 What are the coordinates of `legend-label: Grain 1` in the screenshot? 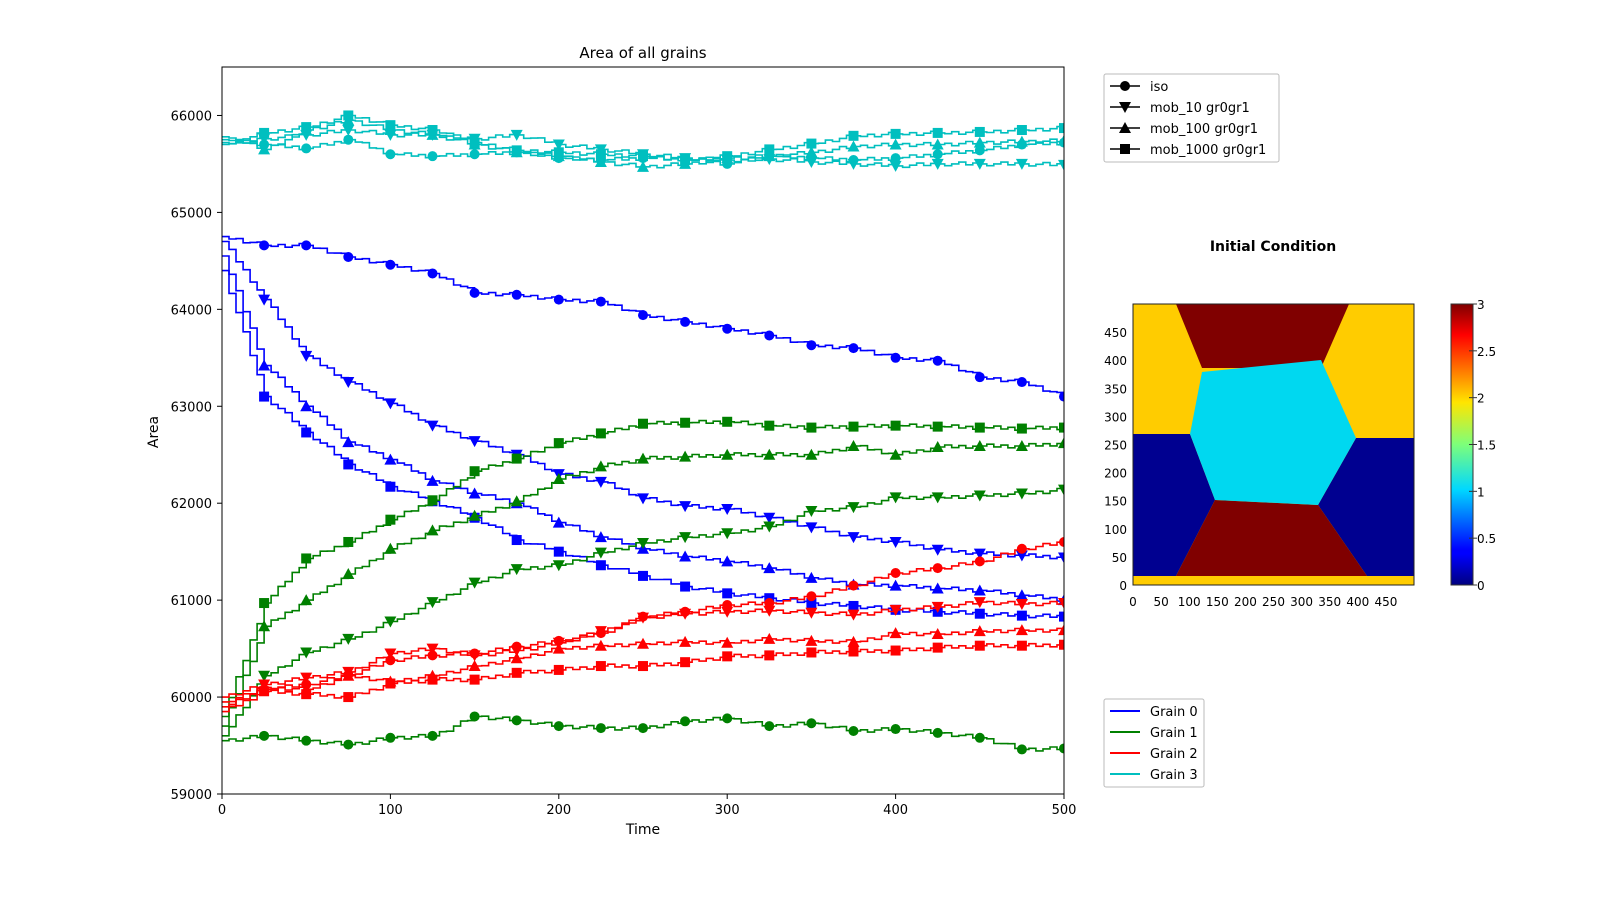 It's located at (1174, 733).